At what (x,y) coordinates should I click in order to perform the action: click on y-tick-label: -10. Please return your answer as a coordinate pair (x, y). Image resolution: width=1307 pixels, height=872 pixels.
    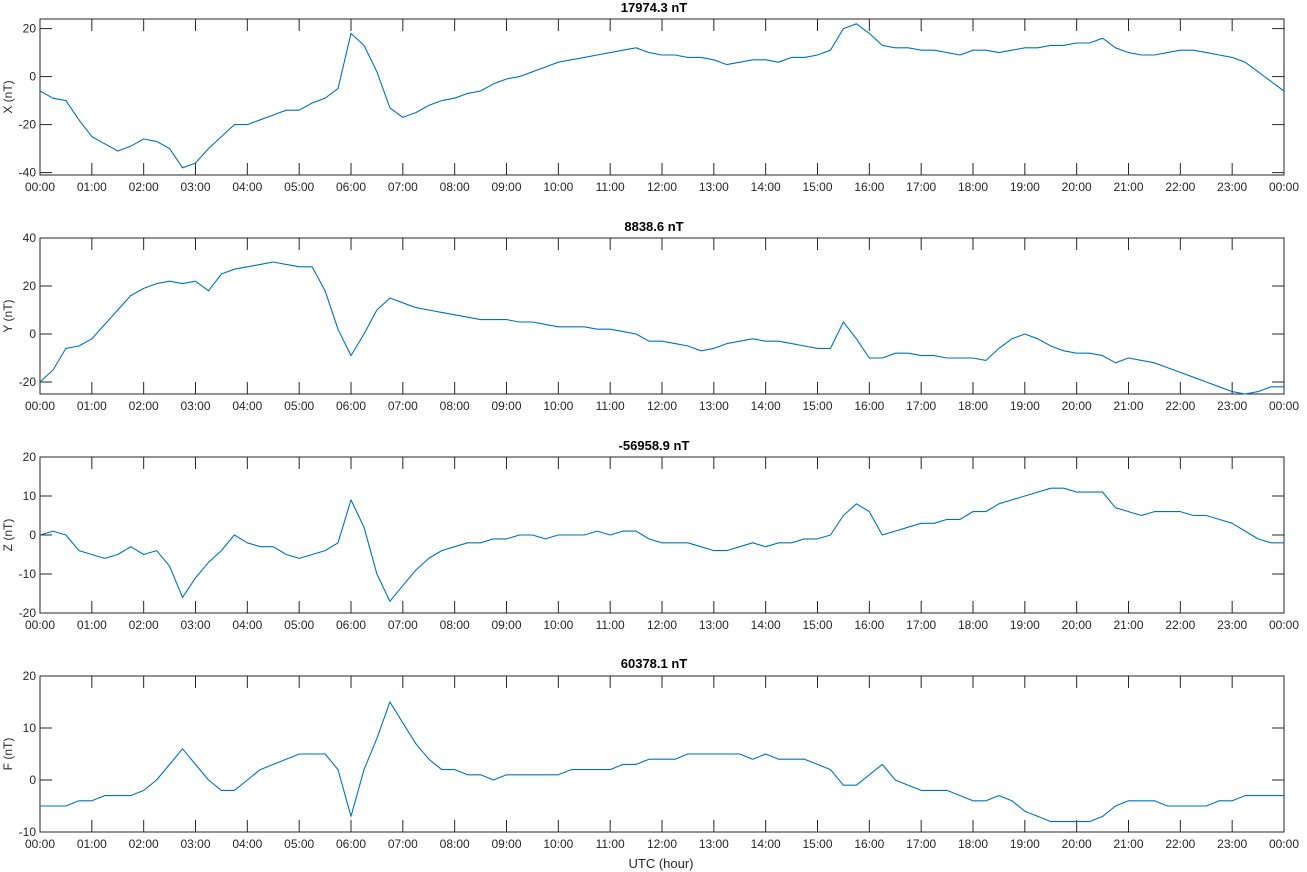
    Looking at the image, I should click on (28, 574).